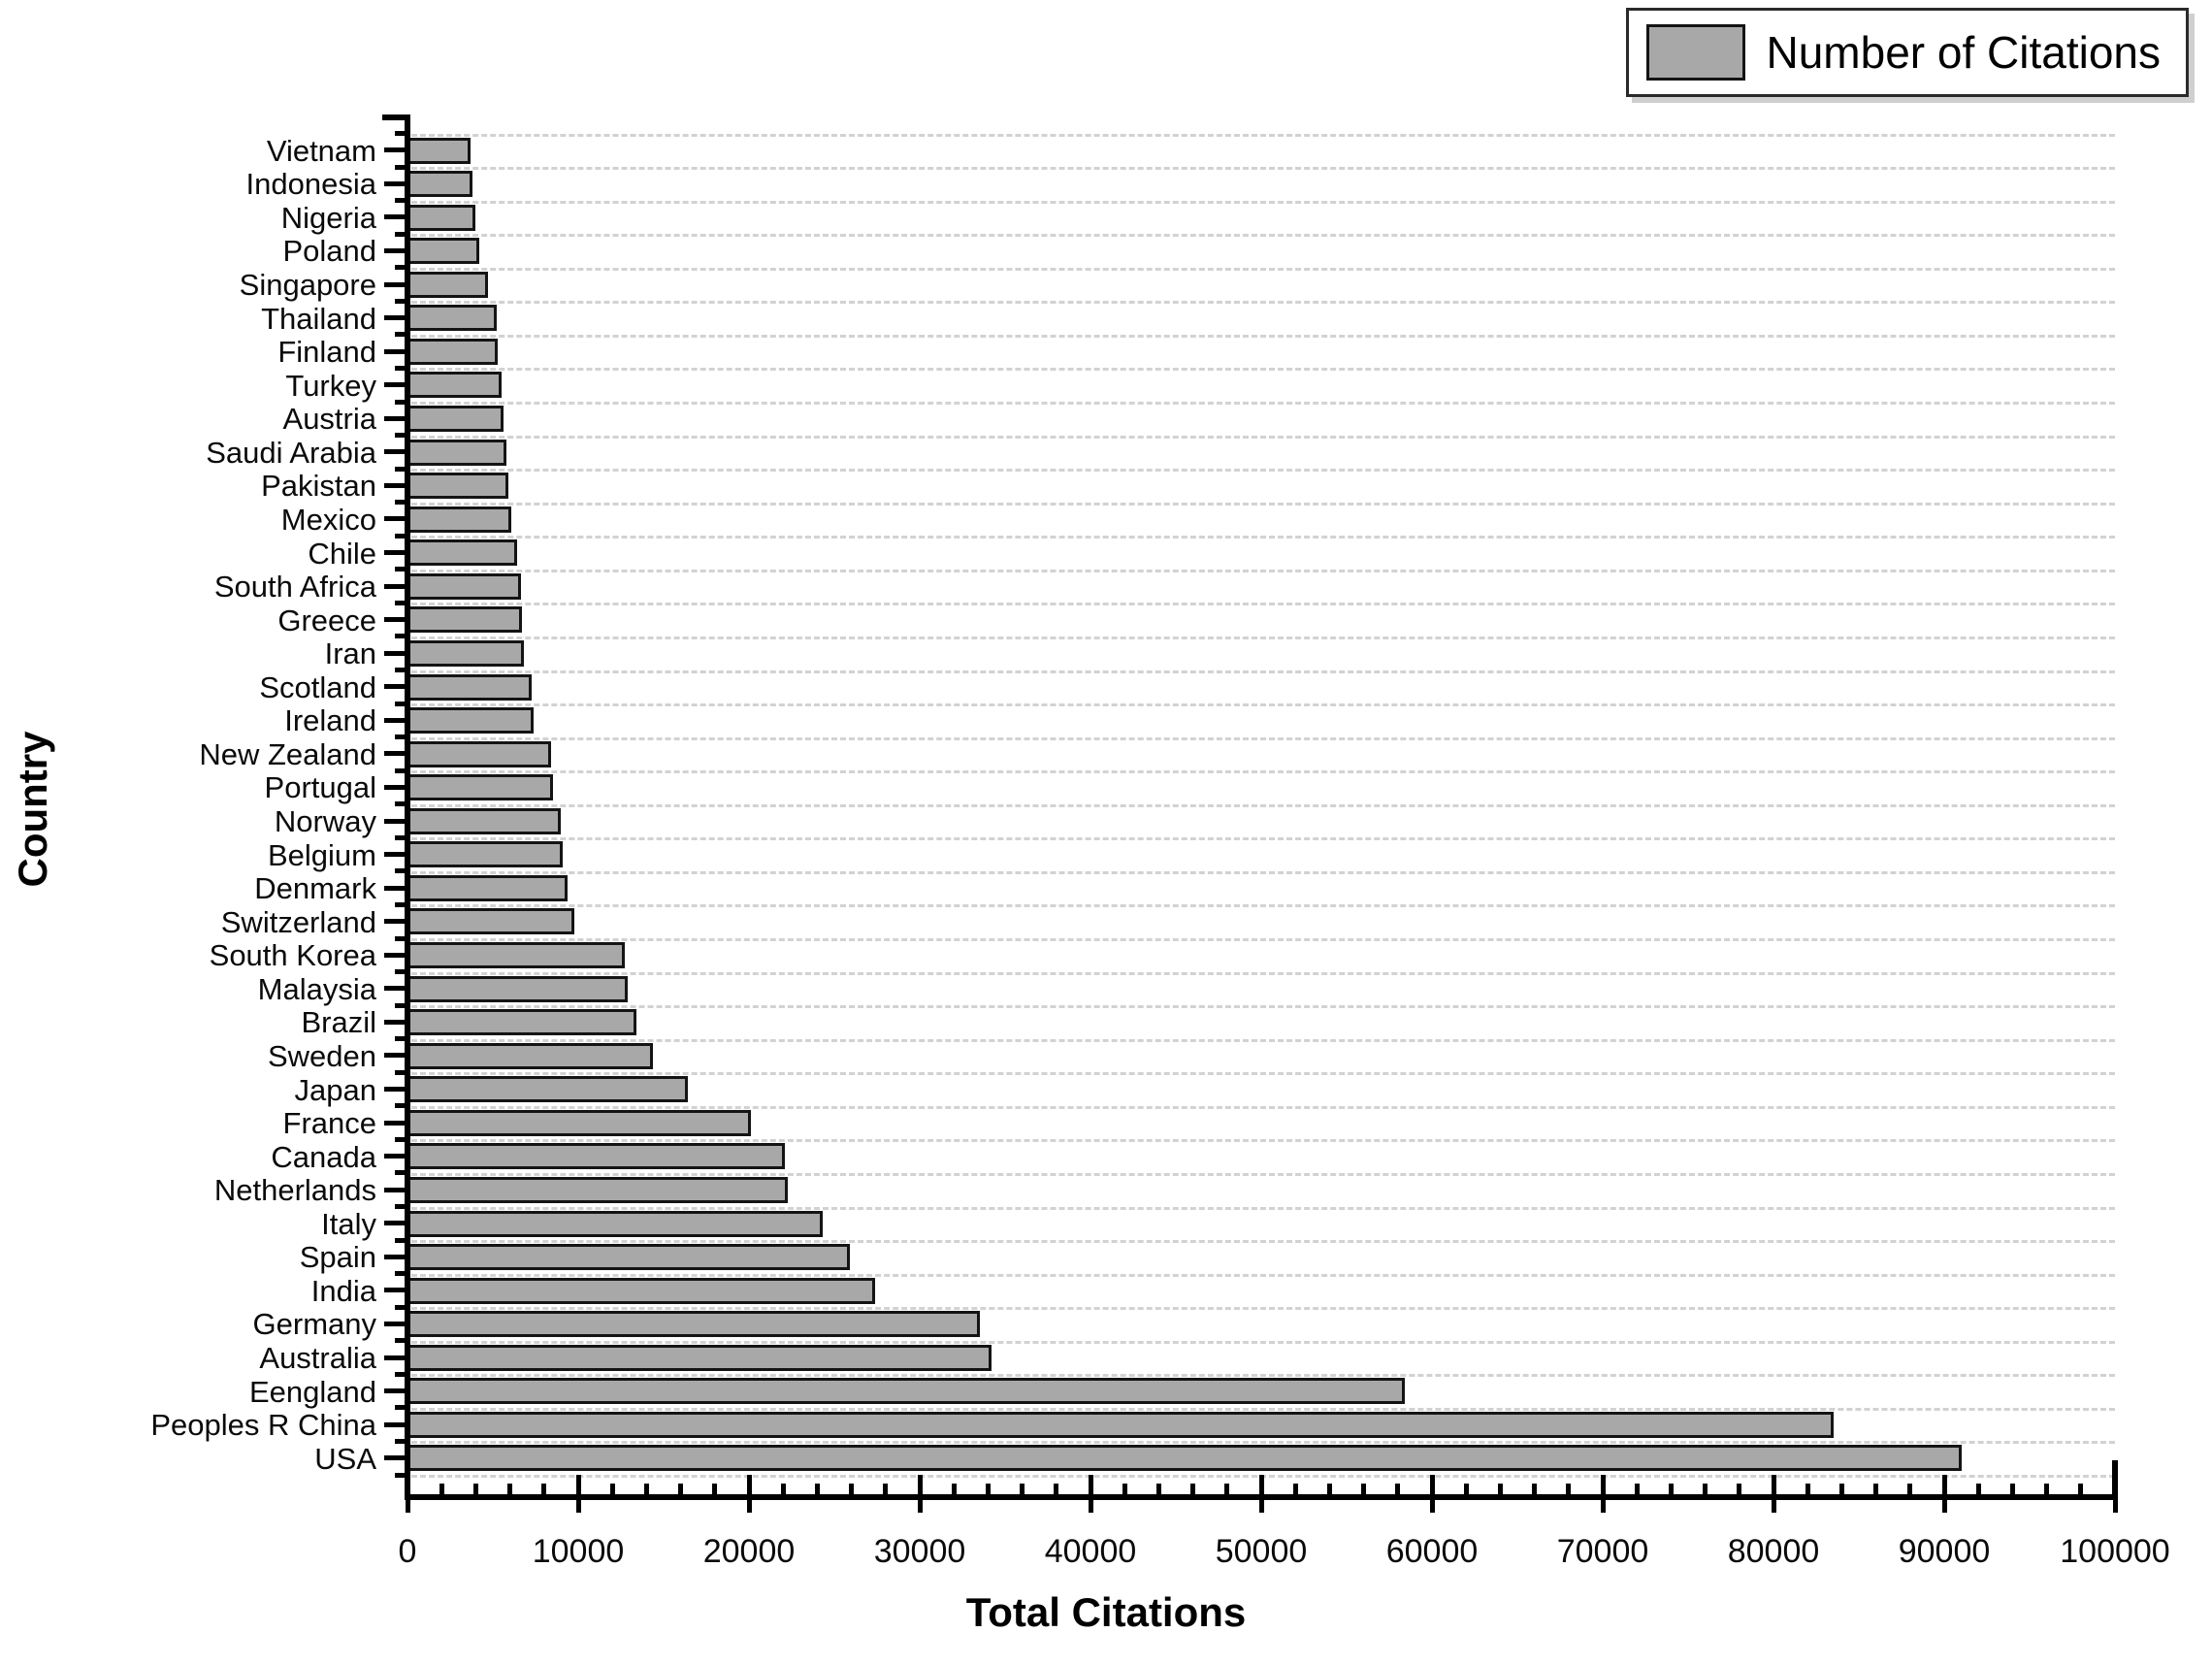 The width and height of the screenshot is (2212, 1665). Describe the element at coordinates (343, 1290) in the screenshot. I see `y-tick-label: India` at that location.